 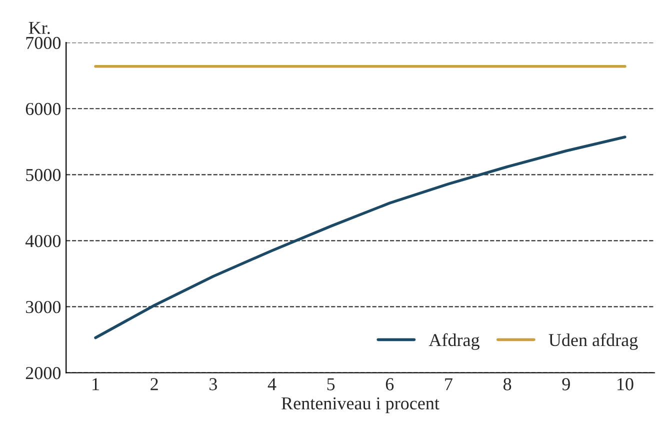 What do you see at coordinates (272, 384) in the screenshot?
I see `x-tick-label: 4` at bounding box center [272, 384].